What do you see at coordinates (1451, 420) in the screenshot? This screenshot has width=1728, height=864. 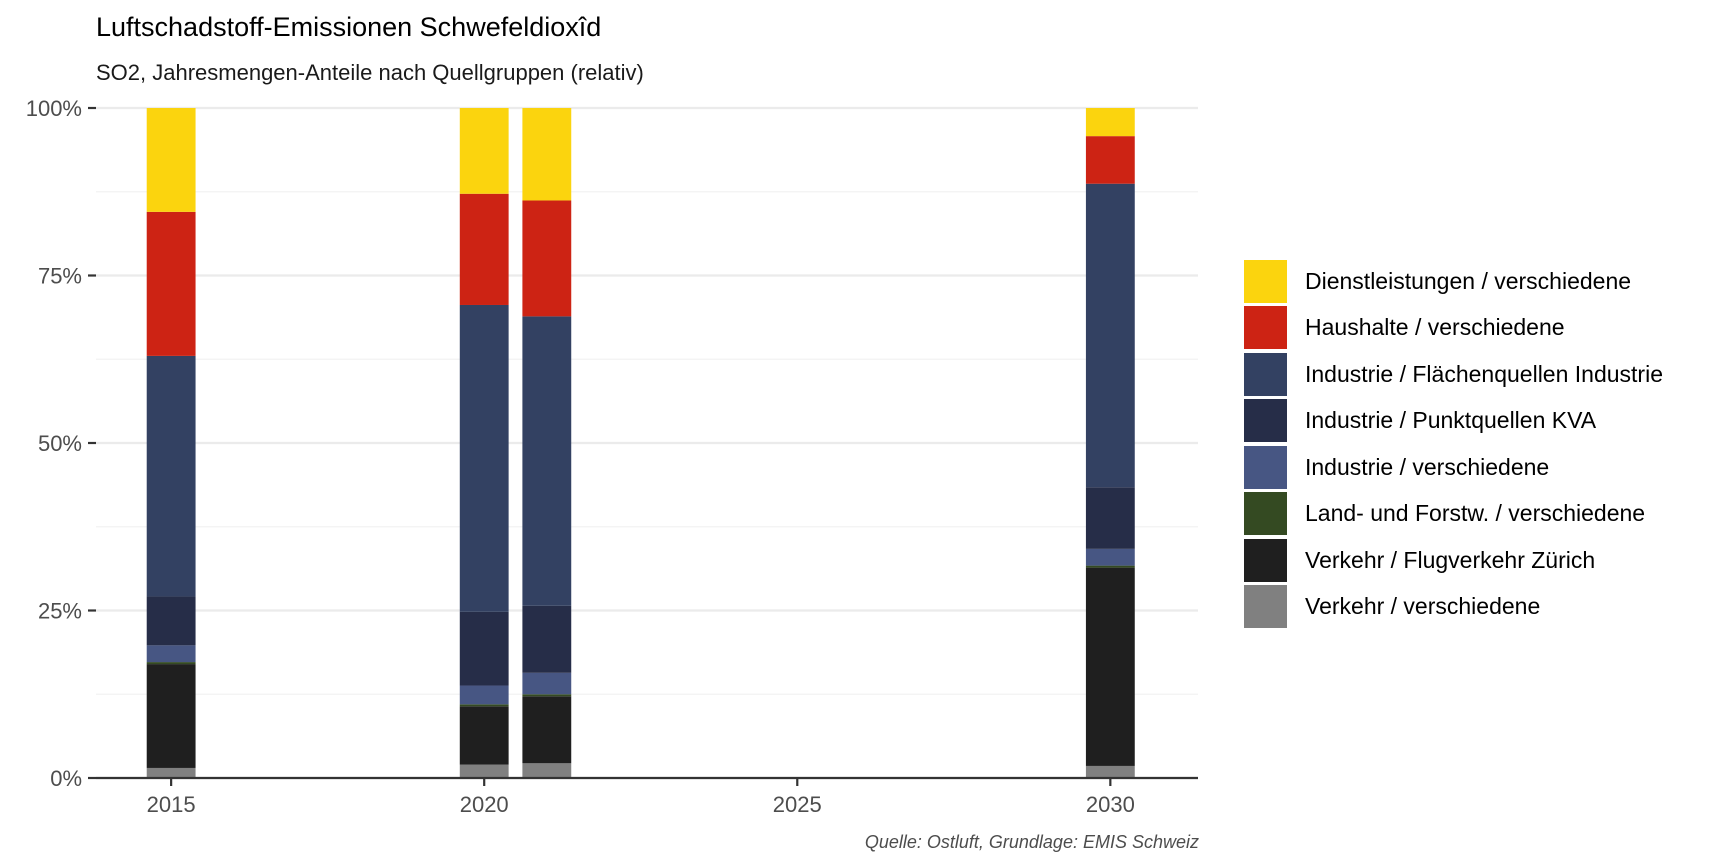 I see `legend-label: Industrie / Punktquellen KVA` at bounding box center [1451, 420].